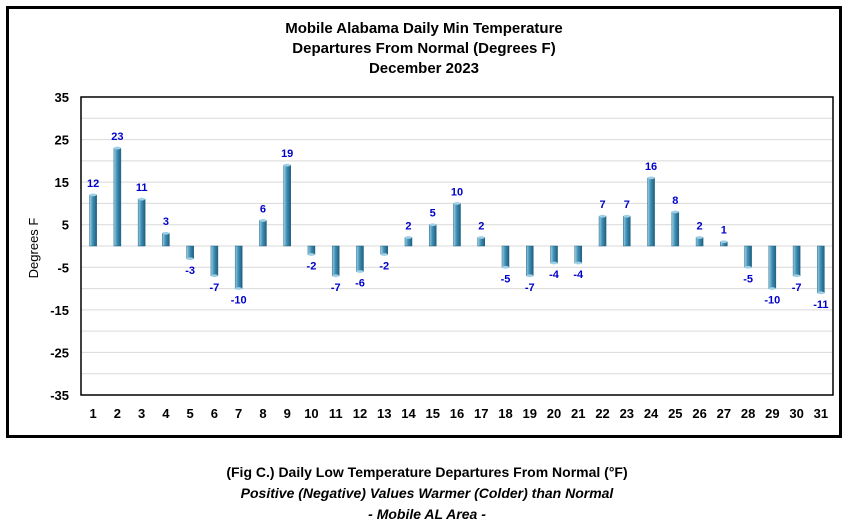  Describe the element at coordinates (166, 413) in the screenshot. I see `x-tick-label: 4` at that location.